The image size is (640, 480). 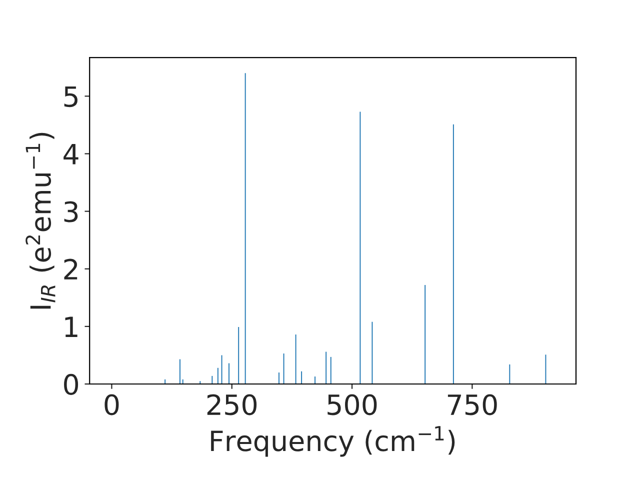 I want to click on y-tick-label: 5, so click(x=71, y=97).